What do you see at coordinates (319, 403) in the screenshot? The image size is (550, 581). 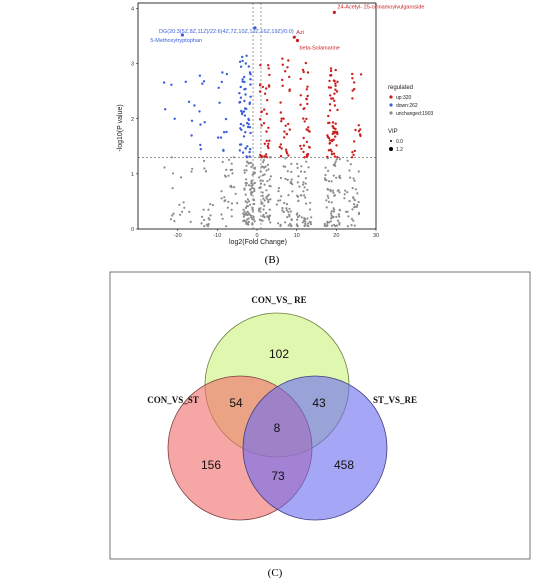 I see `region-con-vs-re-and-st-vs-re: 43` at bounding box center [319, 403].